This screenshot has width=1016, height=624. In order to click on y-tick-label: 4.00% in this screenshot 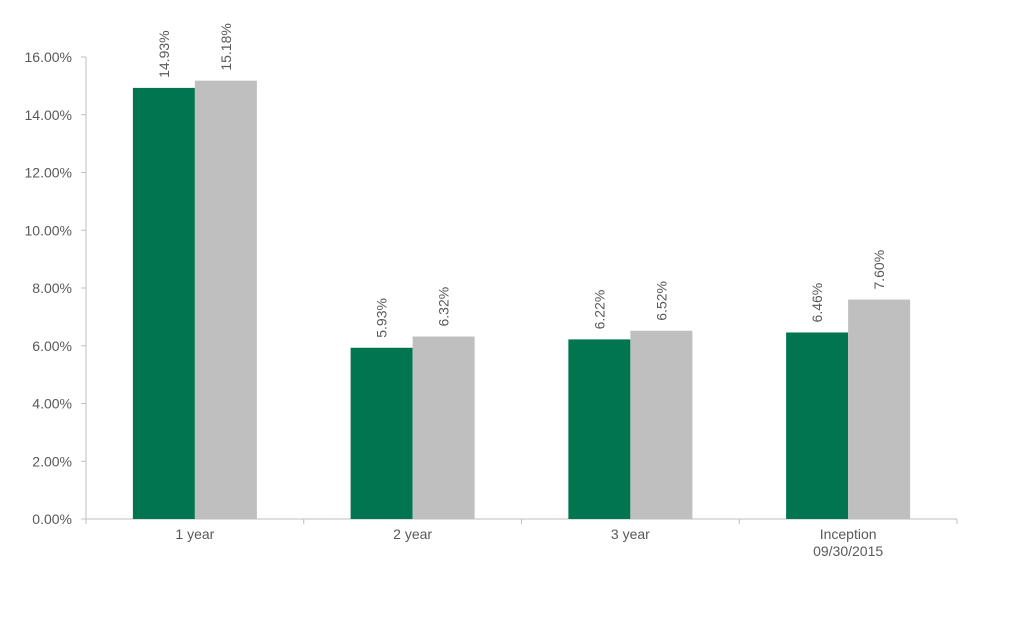, I will do `click(52, 404)`.